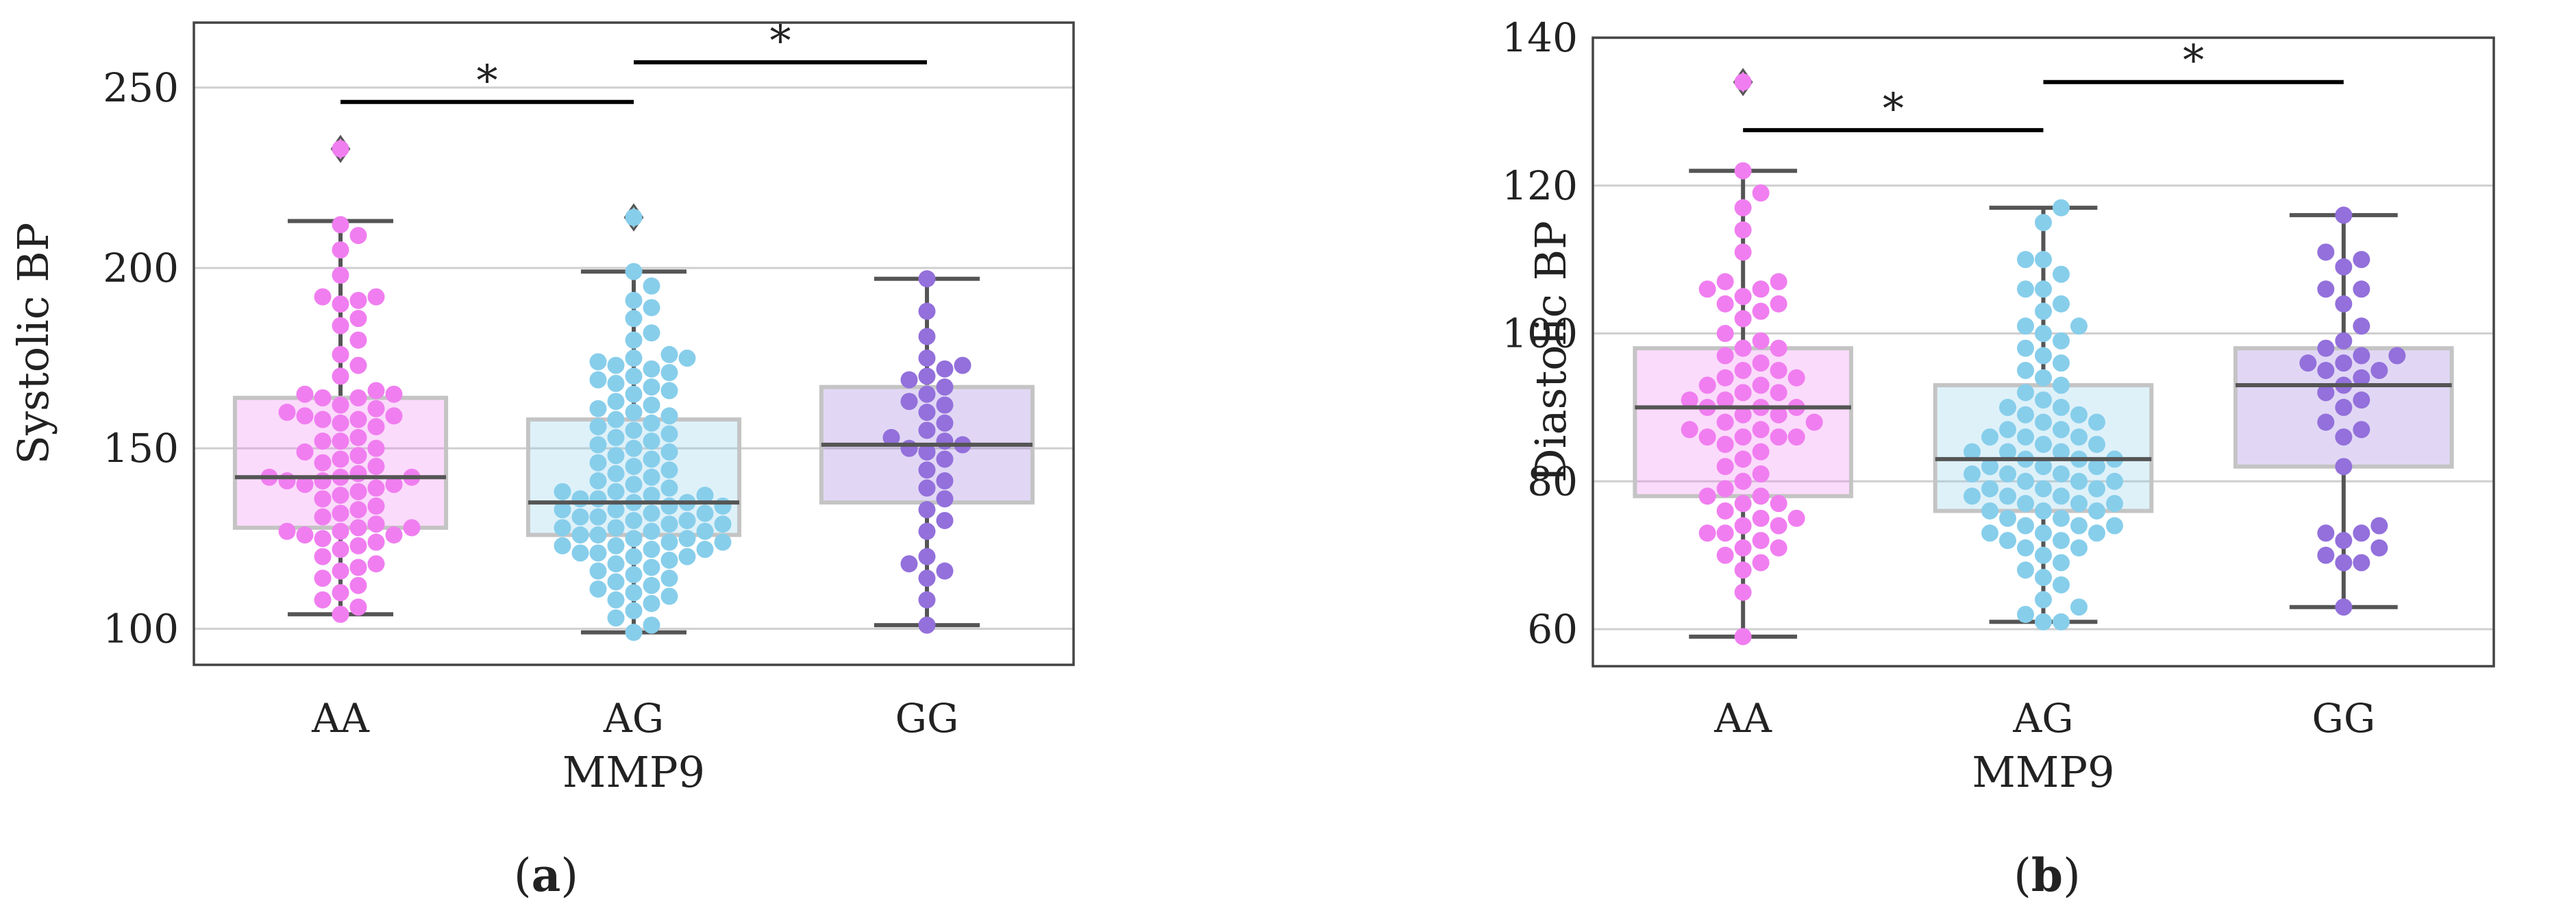 The width and height of the screenshot is (2576, 915). I want to click on y-tick-label: 250, so click(141, 87).